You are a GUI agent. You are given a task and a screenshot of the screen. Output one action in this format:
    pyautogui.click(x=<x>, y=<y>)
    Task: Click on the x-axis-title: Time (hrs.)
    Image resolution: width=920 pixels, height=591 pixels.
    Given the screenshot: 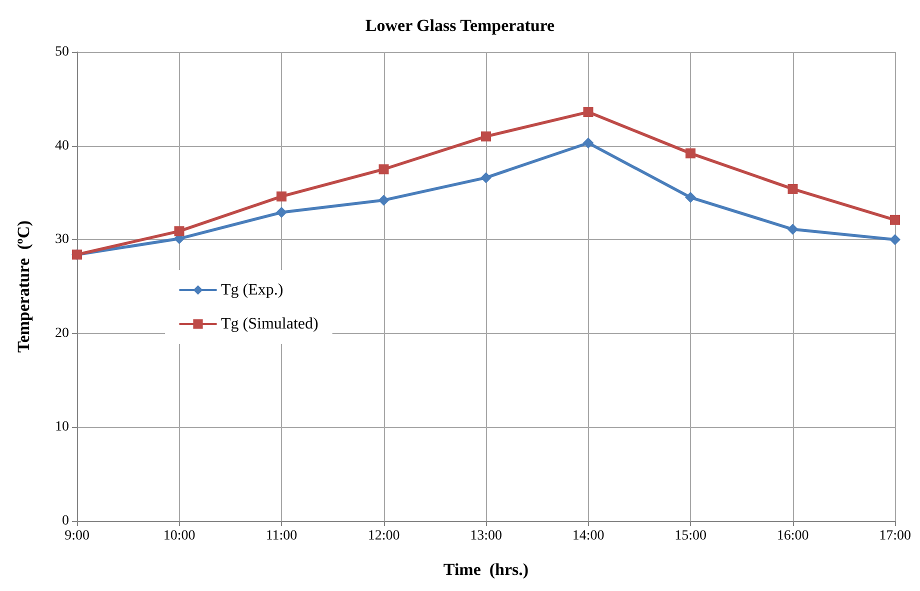 What is the action you would take?
    pyautogui.click(x=486, y=569)
    